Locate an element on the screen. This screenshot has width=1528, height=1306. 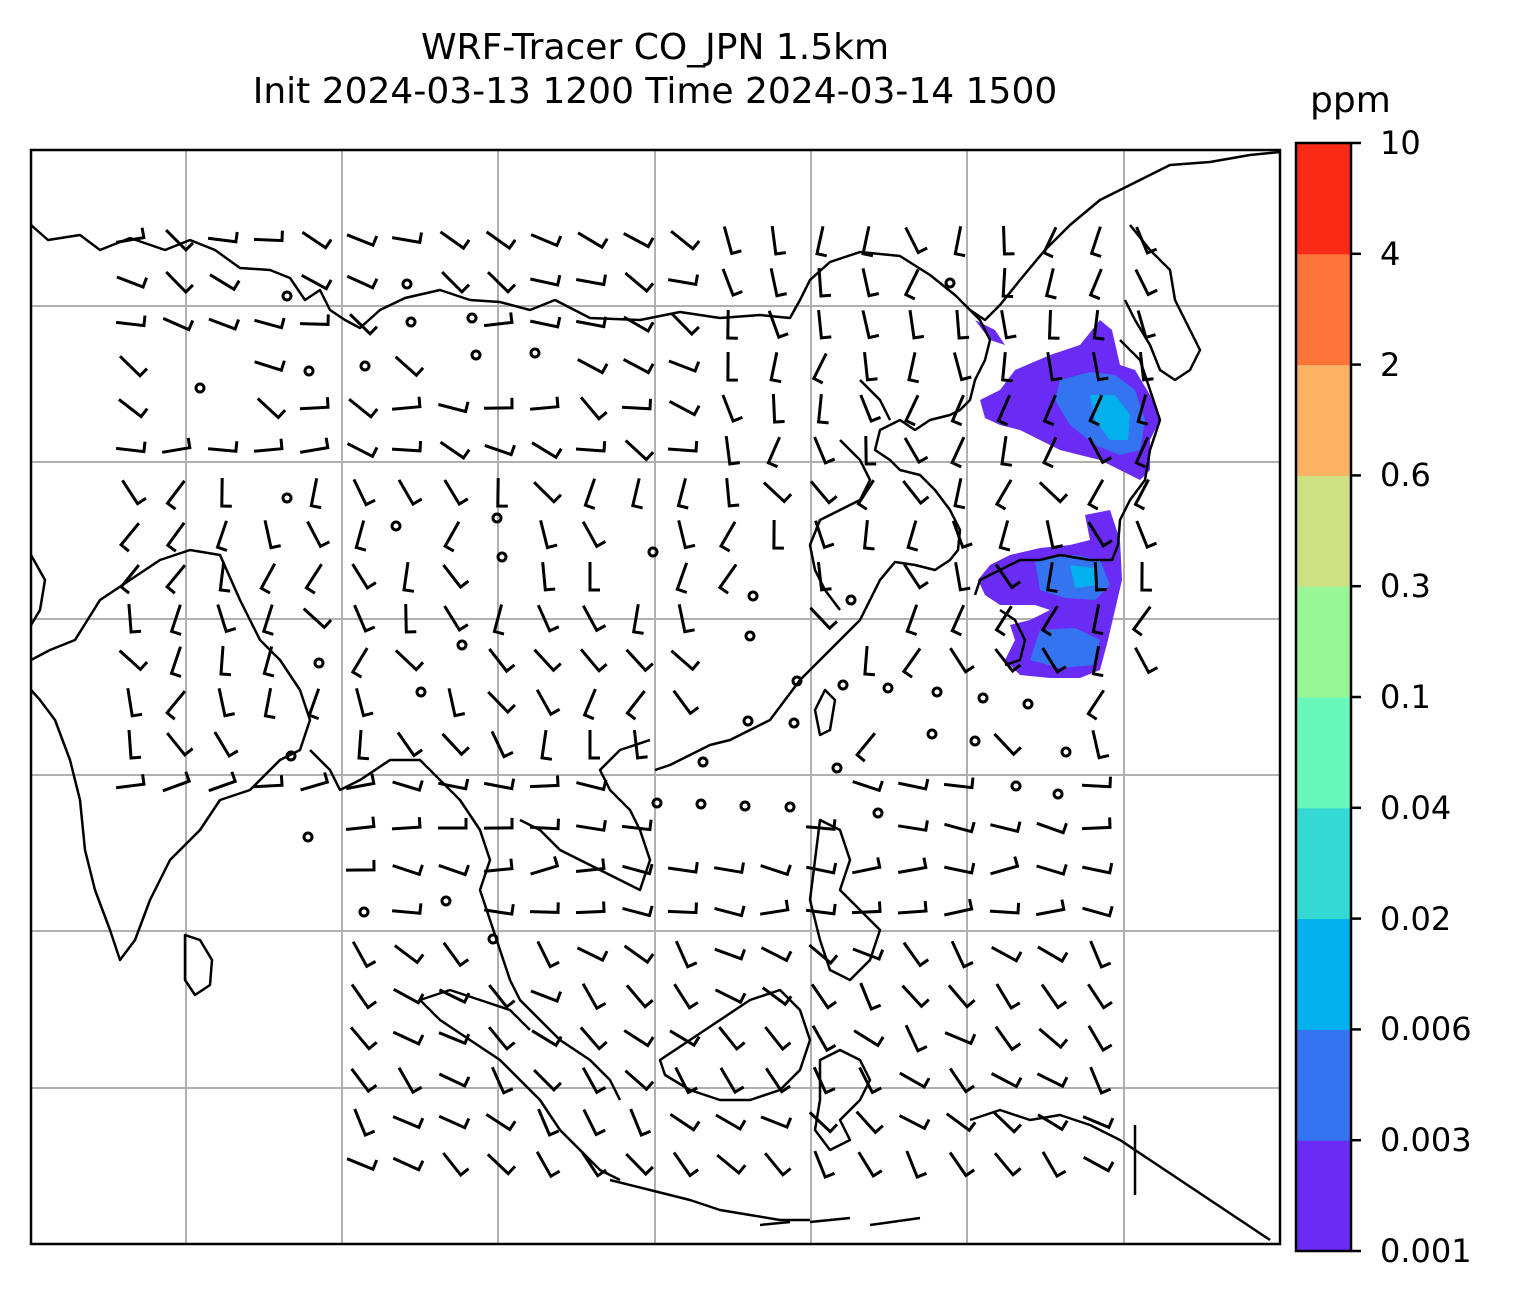
coast-taiwan is located at coordinates (825, 712).